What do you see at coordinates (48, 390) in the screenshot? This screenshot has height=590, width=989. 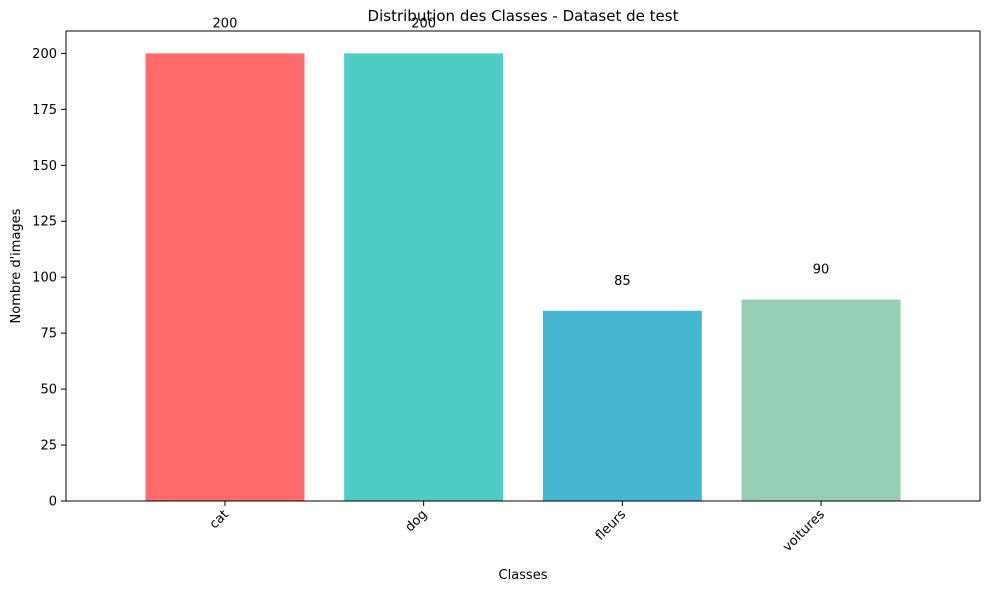 I see `y-tick-label-50: 50` at bounding box center [48, 390].